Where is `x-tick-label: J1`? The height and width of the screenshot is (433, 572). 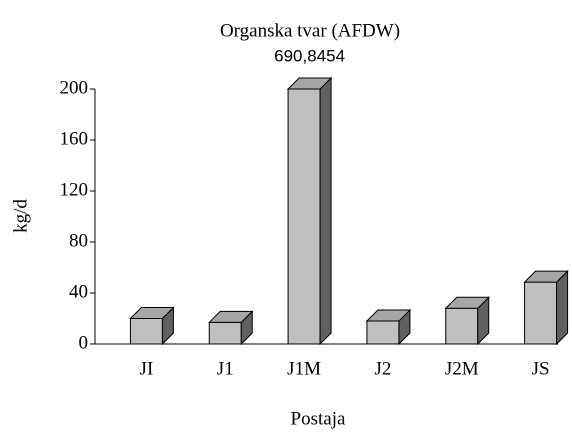
x-tick-label: J1 is located at coordinates (225, 368).